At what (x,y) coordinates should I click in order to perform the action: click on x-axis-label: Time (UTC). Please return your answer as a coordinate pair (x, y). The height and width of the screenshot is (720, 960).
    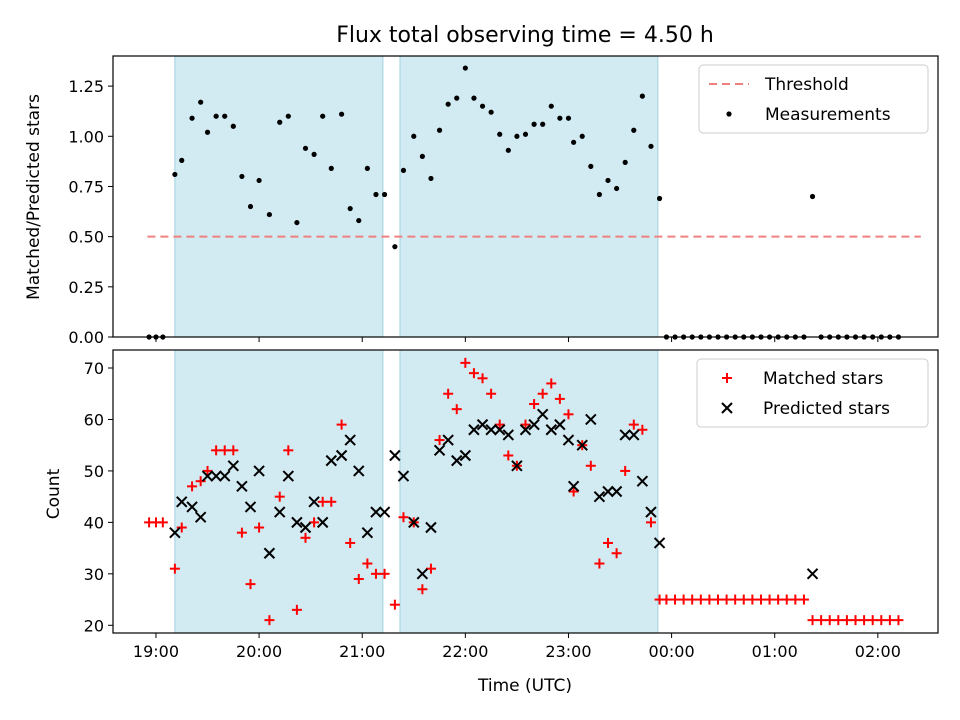
    Looking at the image, I should click on (524, 686).